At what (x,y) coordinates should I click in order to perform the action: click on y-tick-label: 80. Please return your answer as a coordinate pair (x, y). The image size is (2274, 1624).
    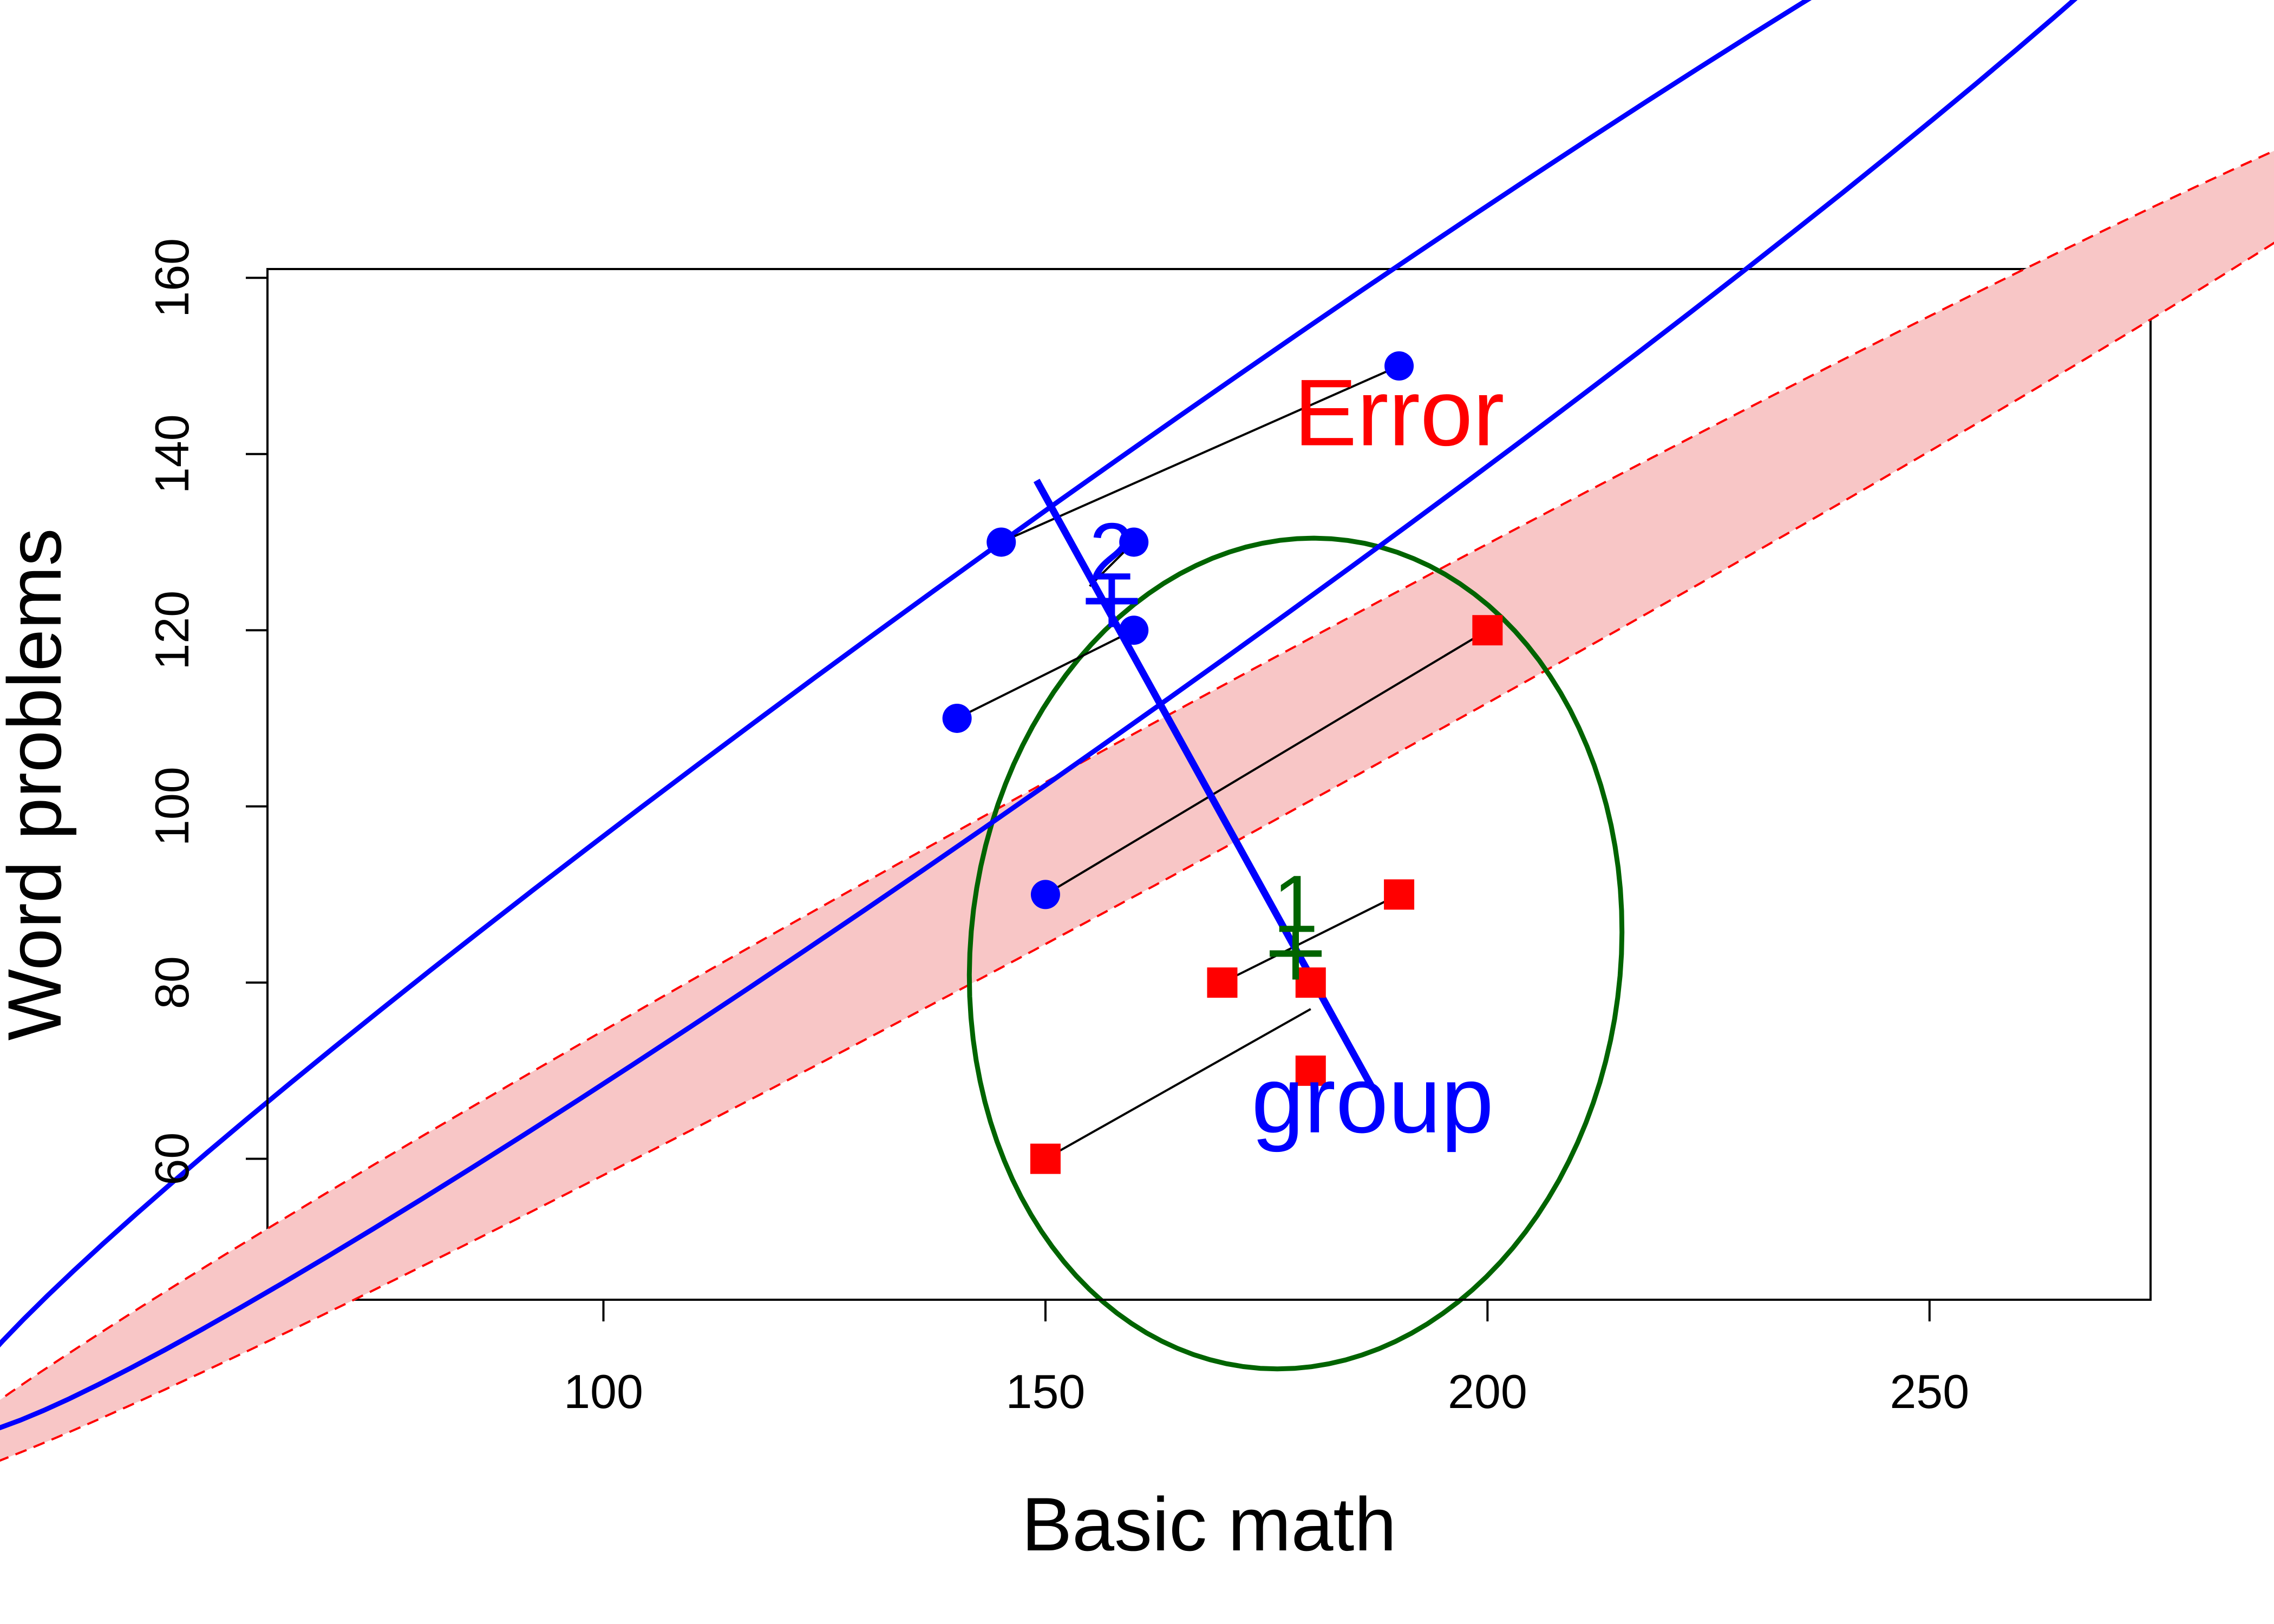
    Looking at the image, I should click on (172, 983).